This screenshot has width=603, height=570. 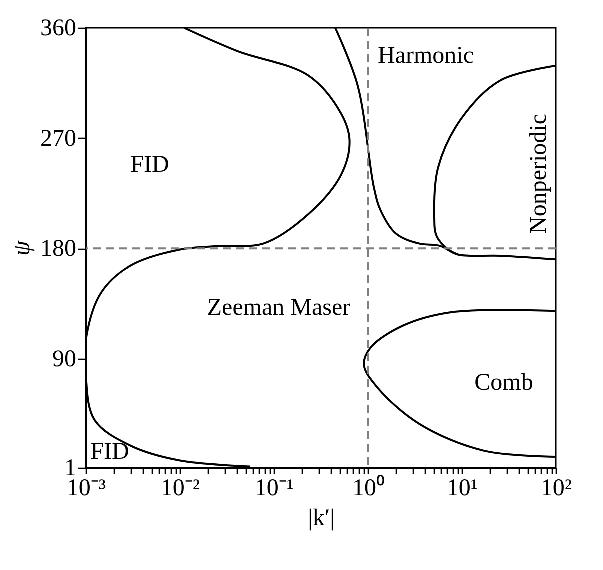 What do you see at coordinates (368, 488) in the screenshot?
I see `x-tick-label: 10⁰` at bounding box center [368, 488].